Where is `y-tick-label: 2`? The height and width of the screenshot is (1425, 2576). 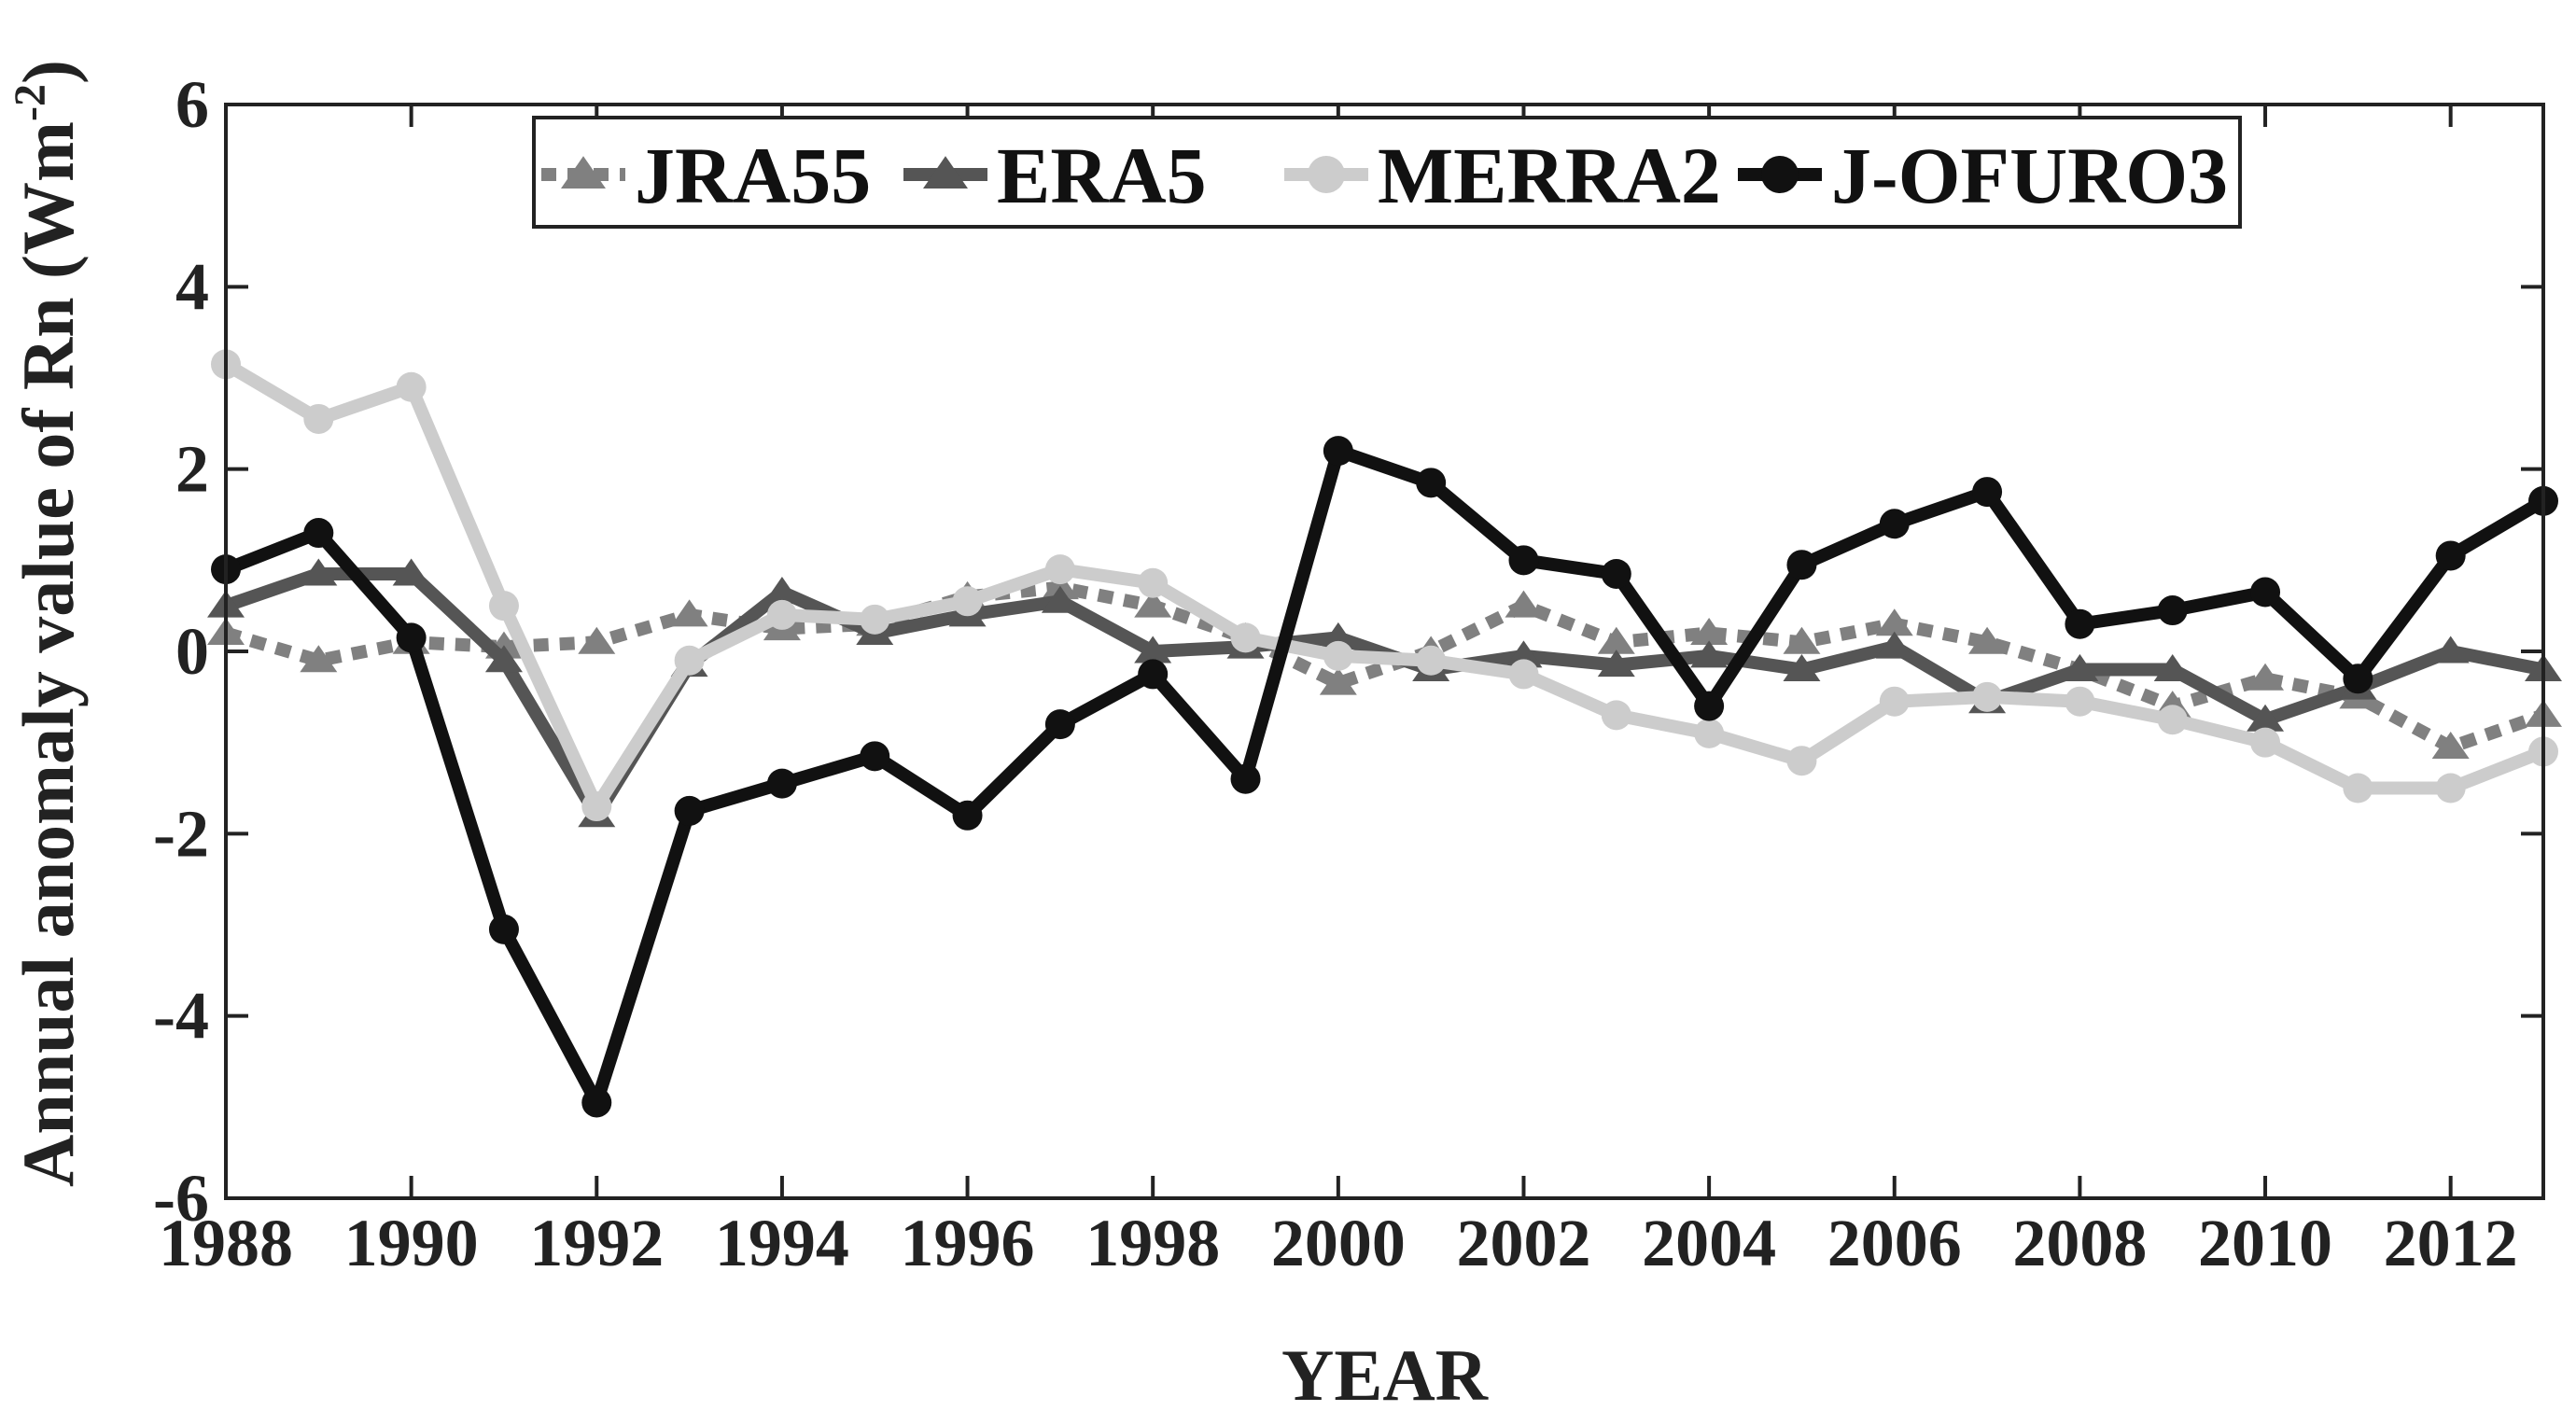 y-tick-label: 2 is located at coordinates (192, 469).